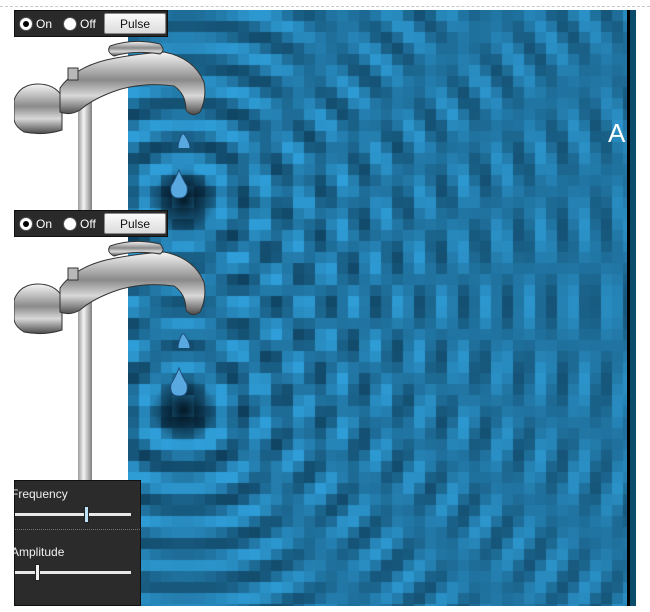  I want to click on frequency-slider, so click(73, 514).